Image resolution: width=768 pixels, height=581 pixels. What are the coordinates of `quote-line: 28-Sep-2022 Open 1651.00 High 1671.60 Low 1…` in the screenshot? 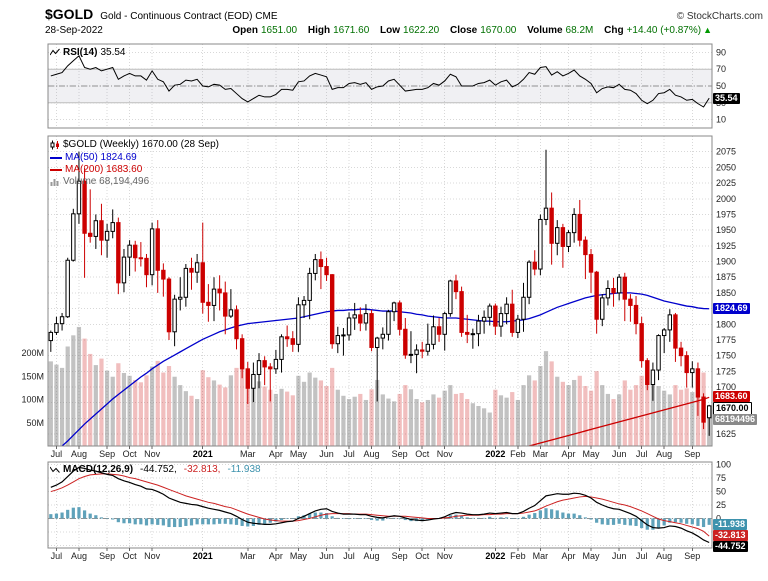 It's located at (378, 30).